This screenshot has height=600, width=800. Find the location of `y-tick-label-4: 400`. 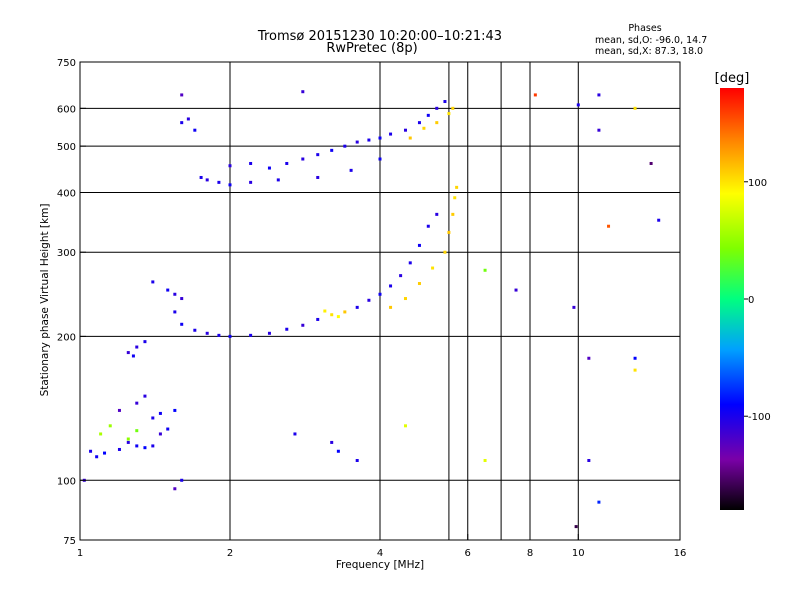

y-tick-label-4: 400 is located at coordinates (66, 193).